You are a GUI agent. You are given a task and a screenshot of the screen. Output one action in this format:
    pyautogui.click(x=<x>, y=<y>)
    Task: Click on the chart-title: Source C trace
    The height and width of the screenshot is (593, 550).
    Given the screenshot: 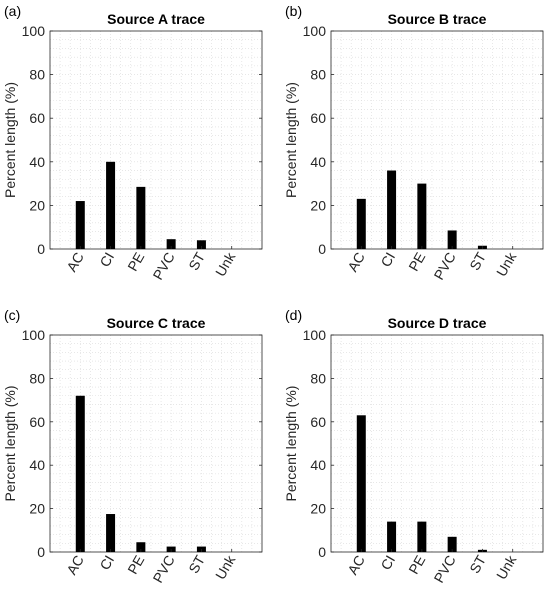 What is the action you would take?
    pyautogui.click(x=156, y=323)
    